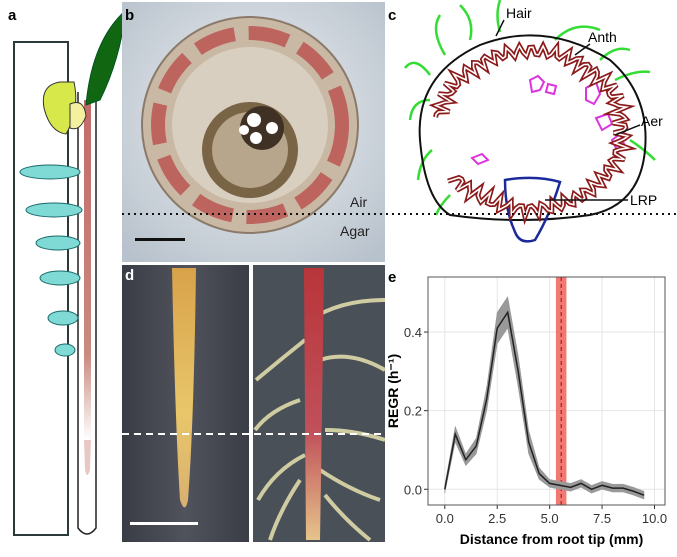 This screenshot has width=677, height=557. I want to click on hair-label: Hair, so click(519, 13).